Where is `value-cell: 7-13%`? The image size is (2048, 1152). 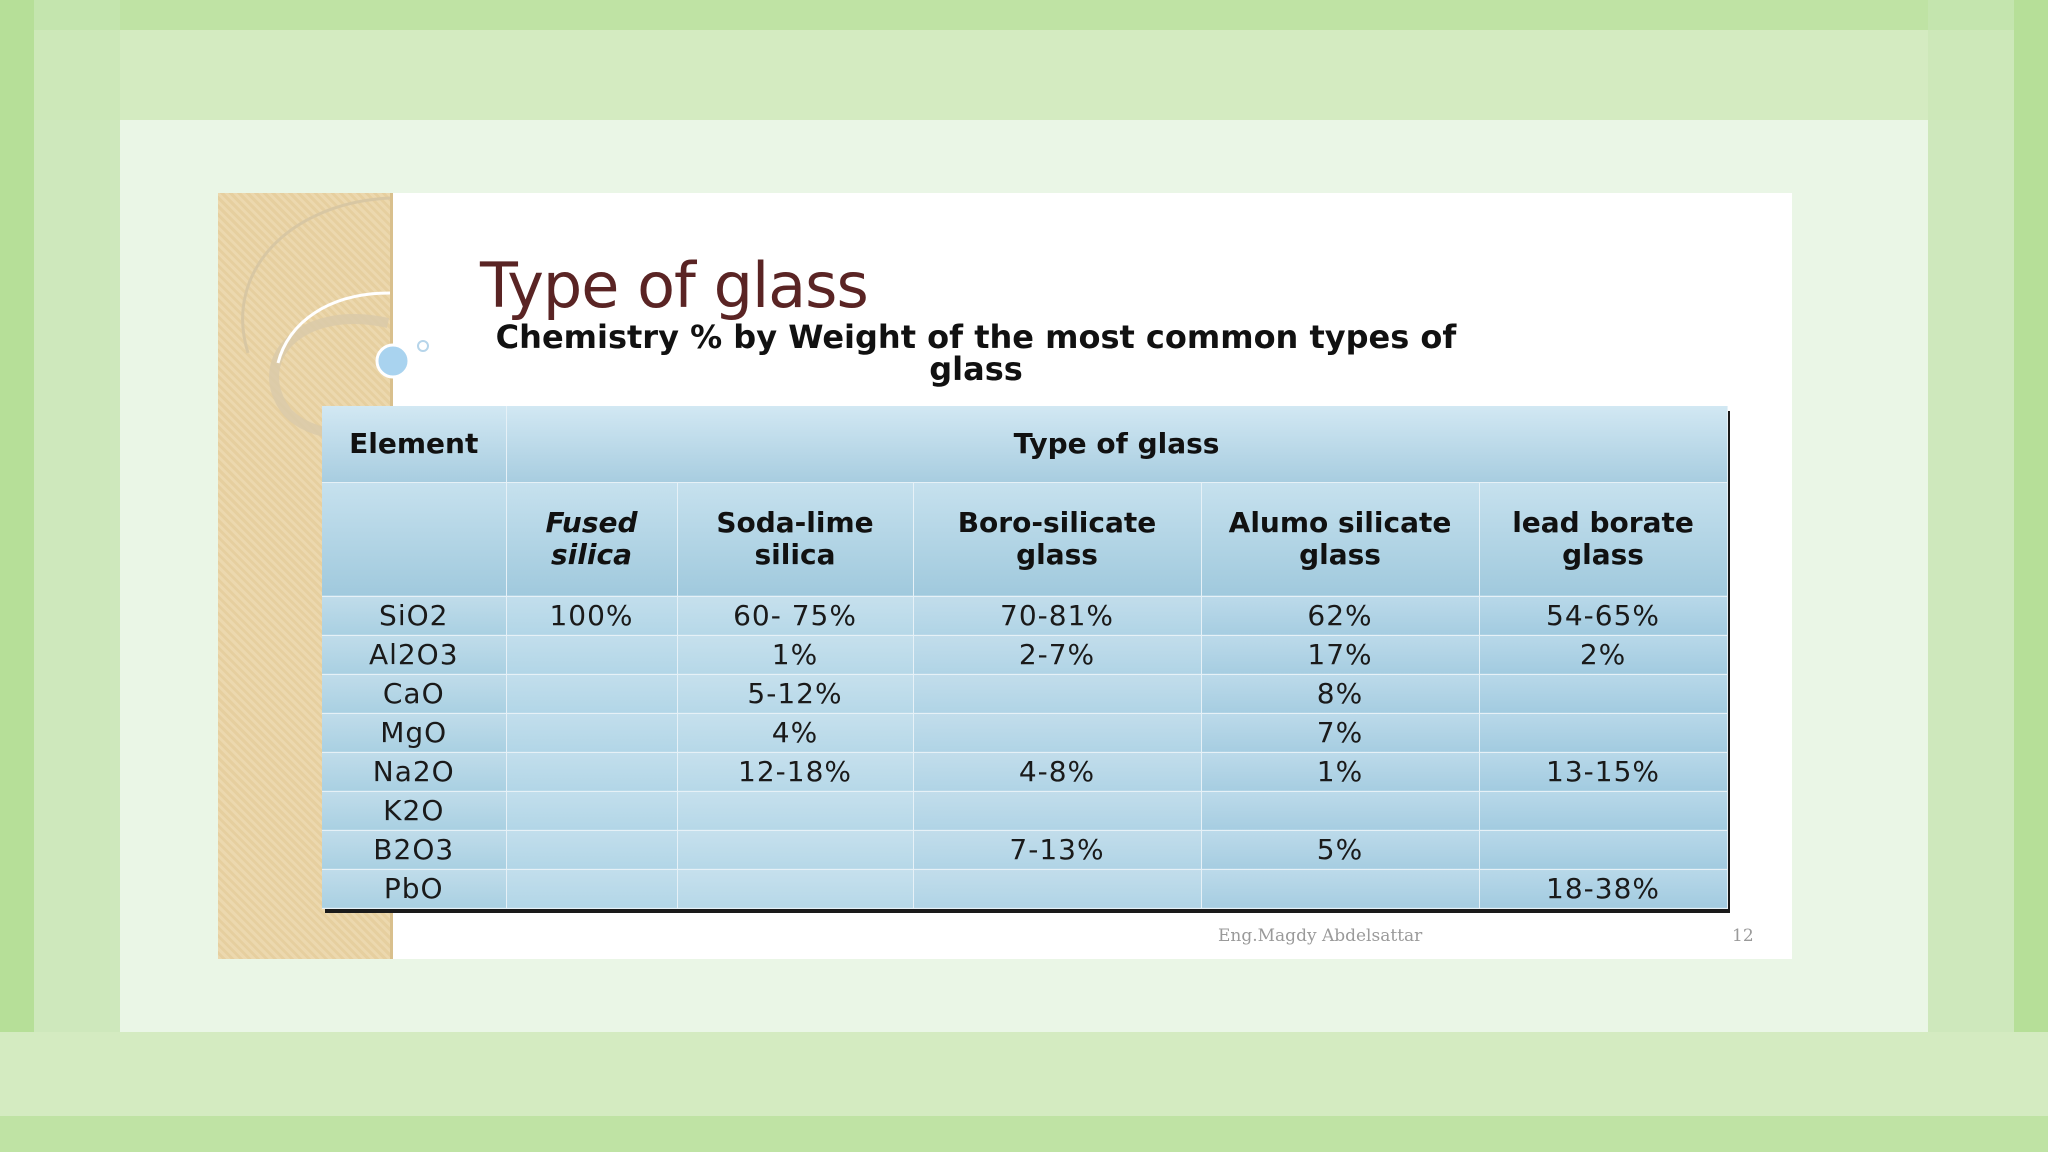
value-cell: 7-13% is located at coordinates (1057, 850).